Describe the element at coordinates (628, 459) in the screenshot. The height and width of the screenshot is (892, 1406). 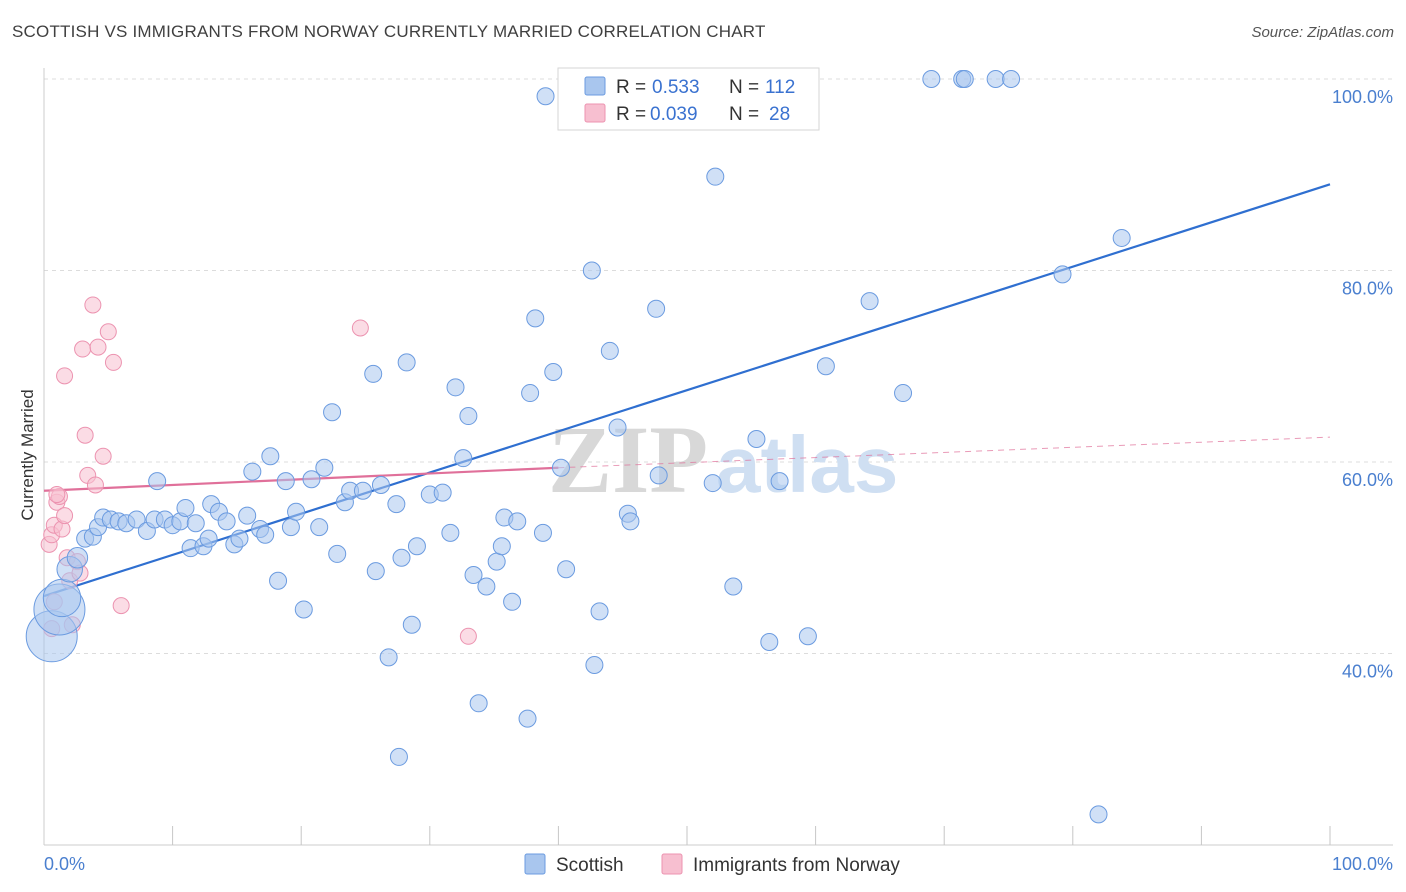
I see `watermark-zip: ZIP` at that location.